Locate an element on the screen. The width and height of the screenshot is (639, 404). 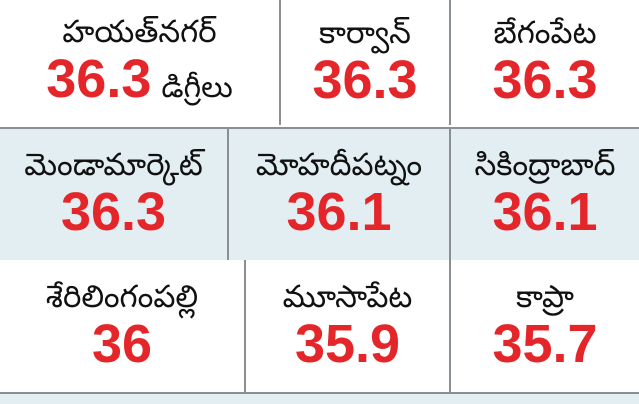
location-name: హయత్‌నగర్ is located at coordinates (139, 31).